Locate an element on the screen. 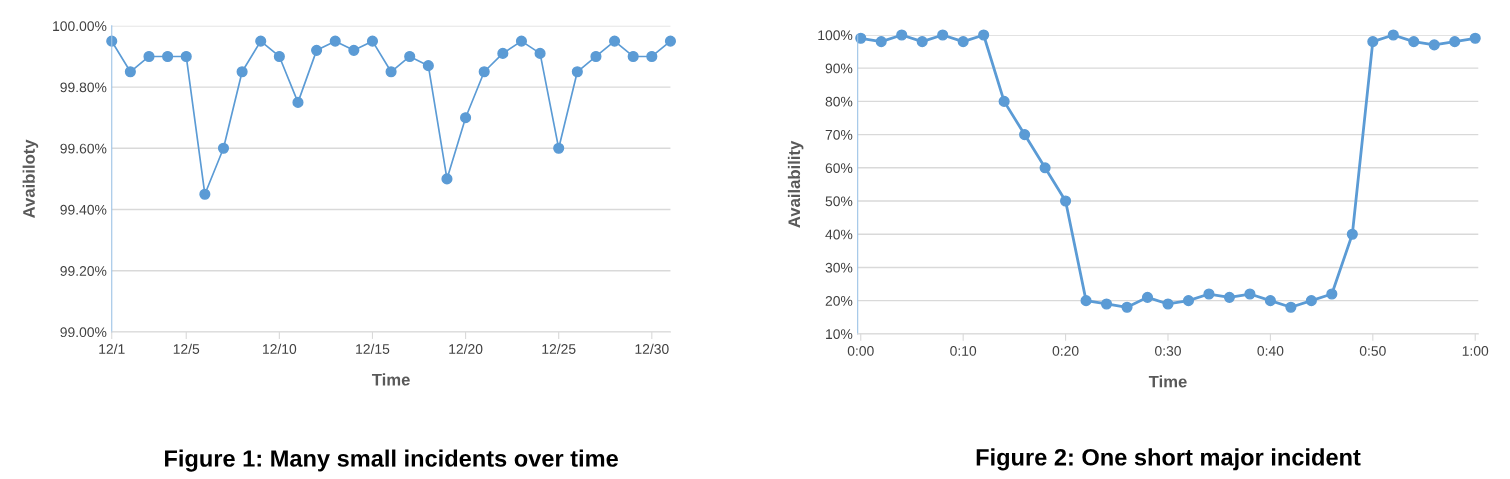 The image size is (1510, 479). x-tick-label: 0:00 is located at coordinates (860, 351).